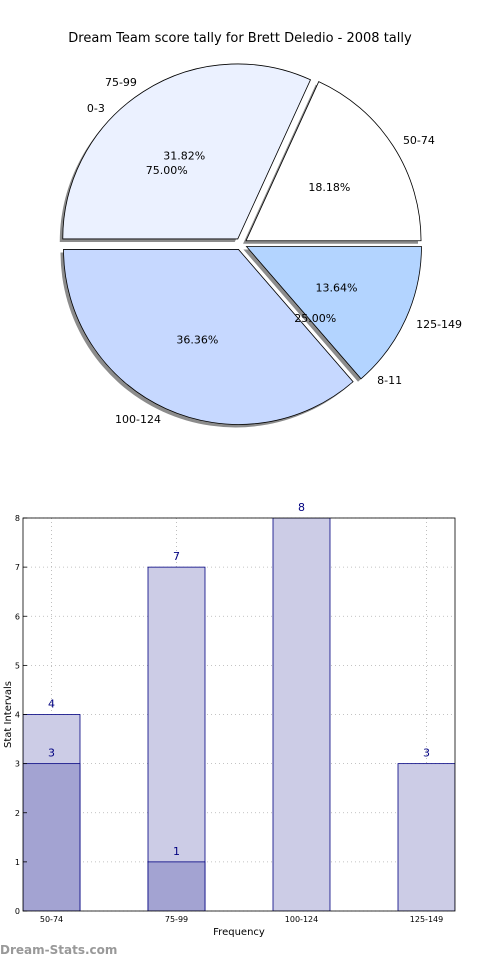 This screenshot has width=480, height=960. What do you see at coordinates (439, 324) in the screenshot?
I see `pie-label-125-149: 125-149` at bounding box center [439, 324].